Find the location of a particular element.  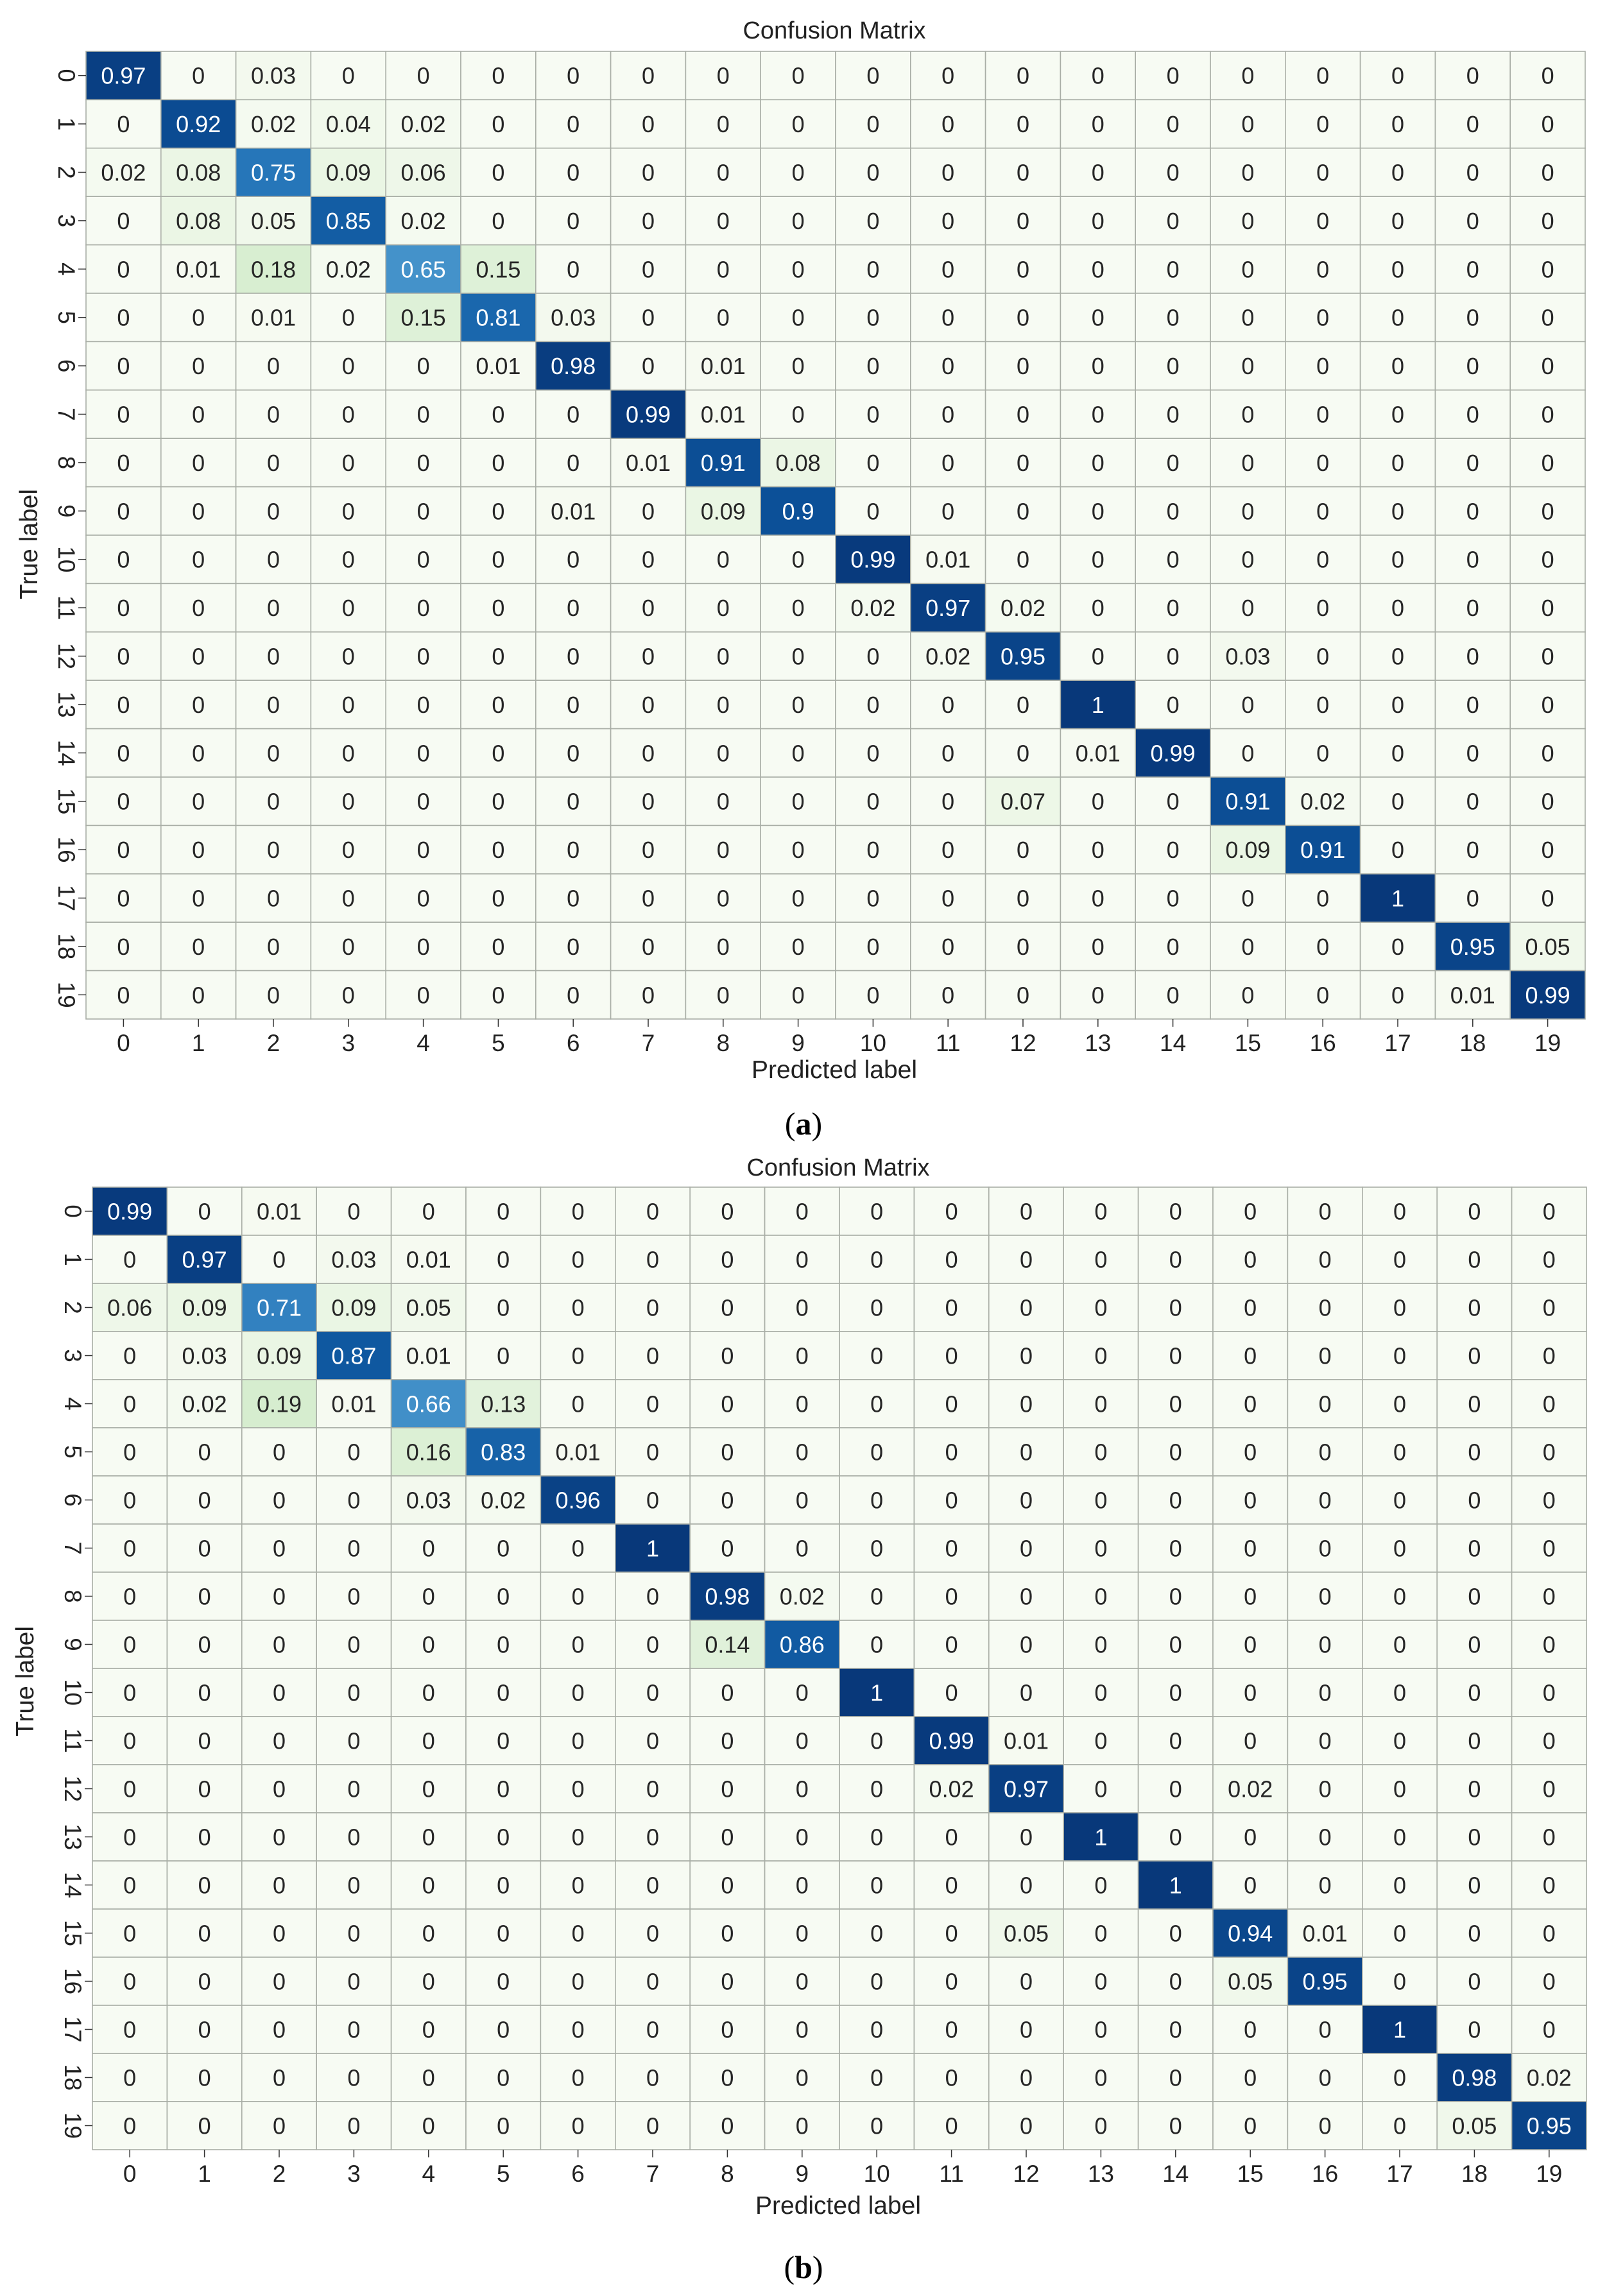

cell-value-label: 0.01 is located at coordinates (428, 1260).